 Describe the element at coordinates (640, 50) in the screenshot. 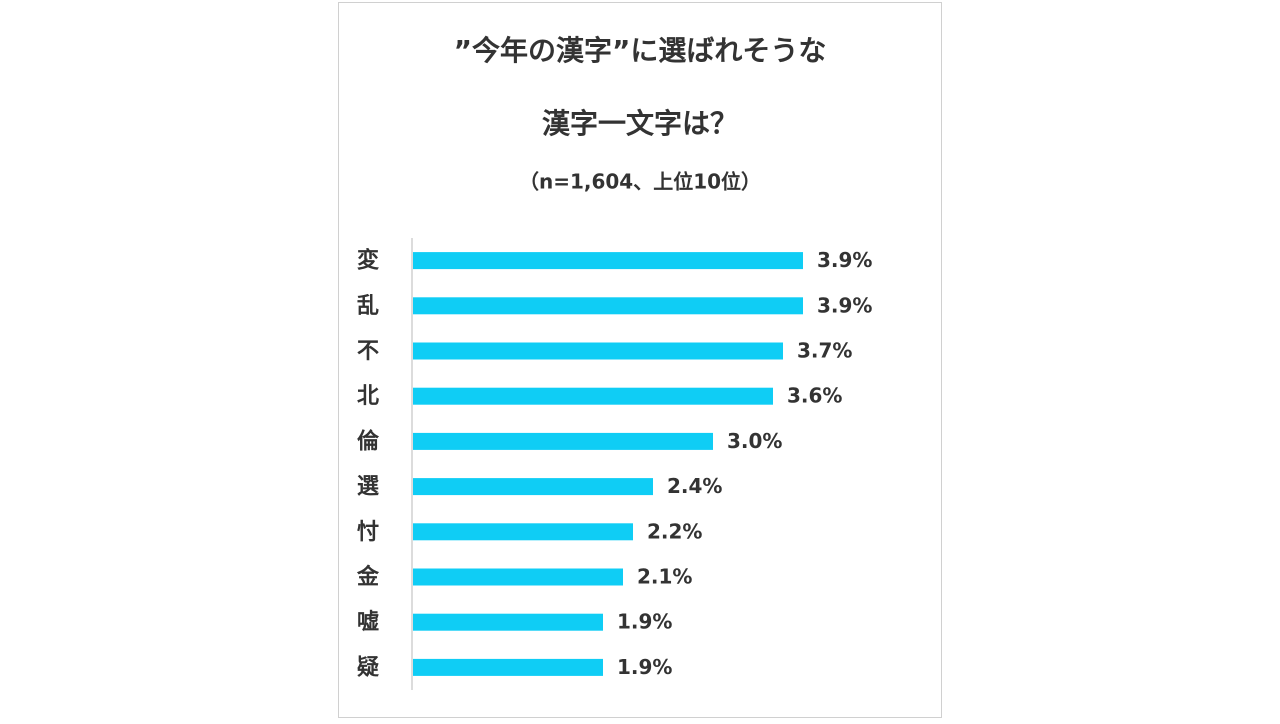

I see `chart-title: ”今年の漢字”に選ばれそうな` at that location.